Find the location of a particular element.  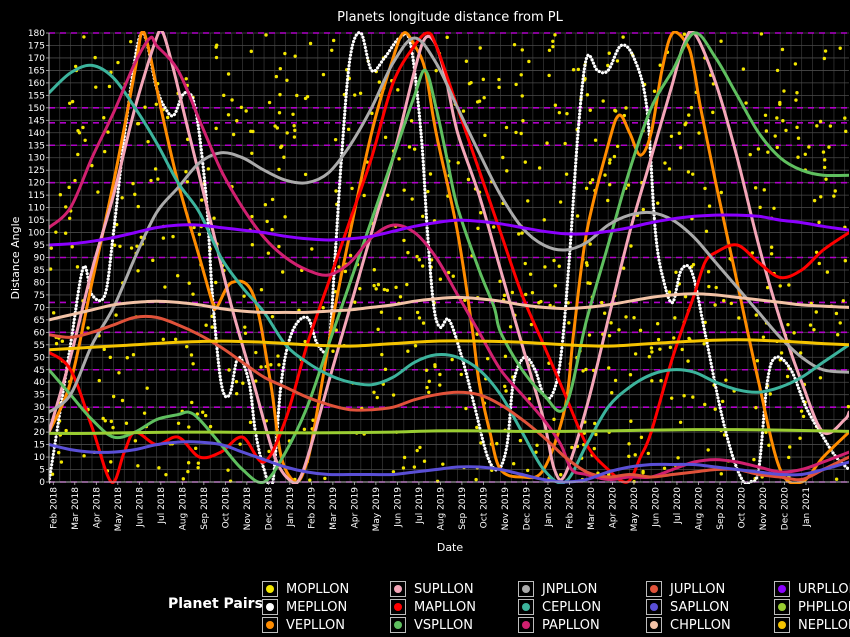

x-tick-label: Aug 2019 is located at coordinates (441, 509).